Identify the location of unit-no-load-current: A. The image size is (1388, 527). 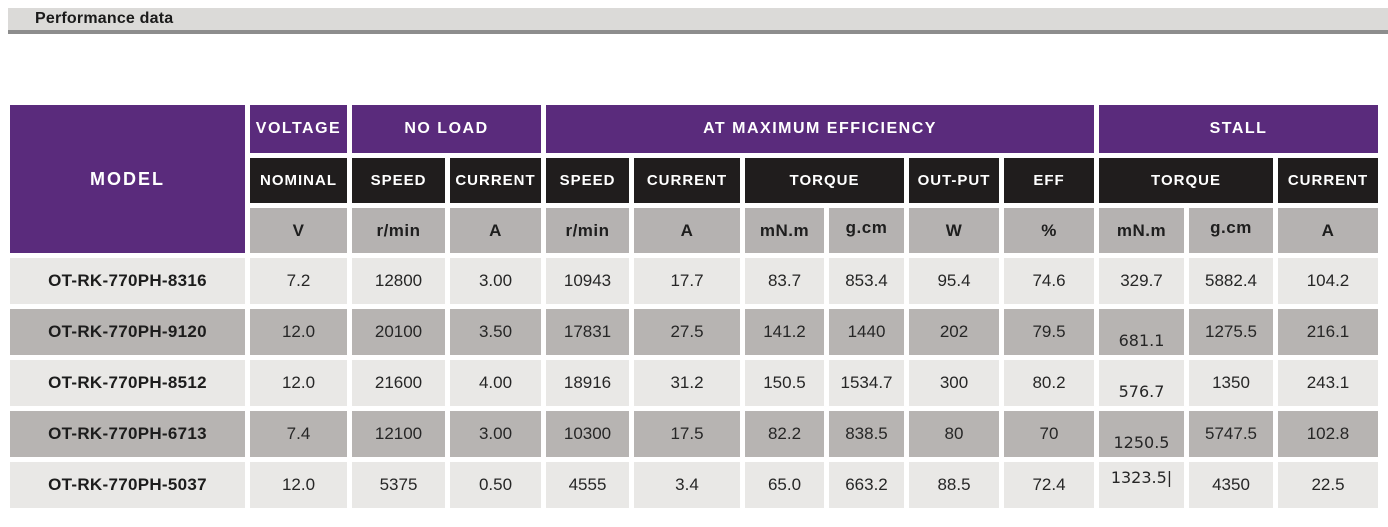
(495, 230).